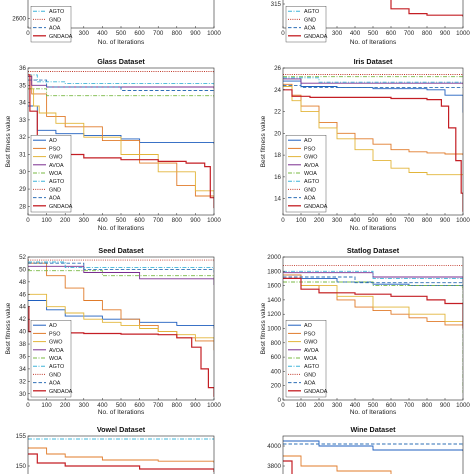  I want to click on series-line-agto, so click(373, 80).